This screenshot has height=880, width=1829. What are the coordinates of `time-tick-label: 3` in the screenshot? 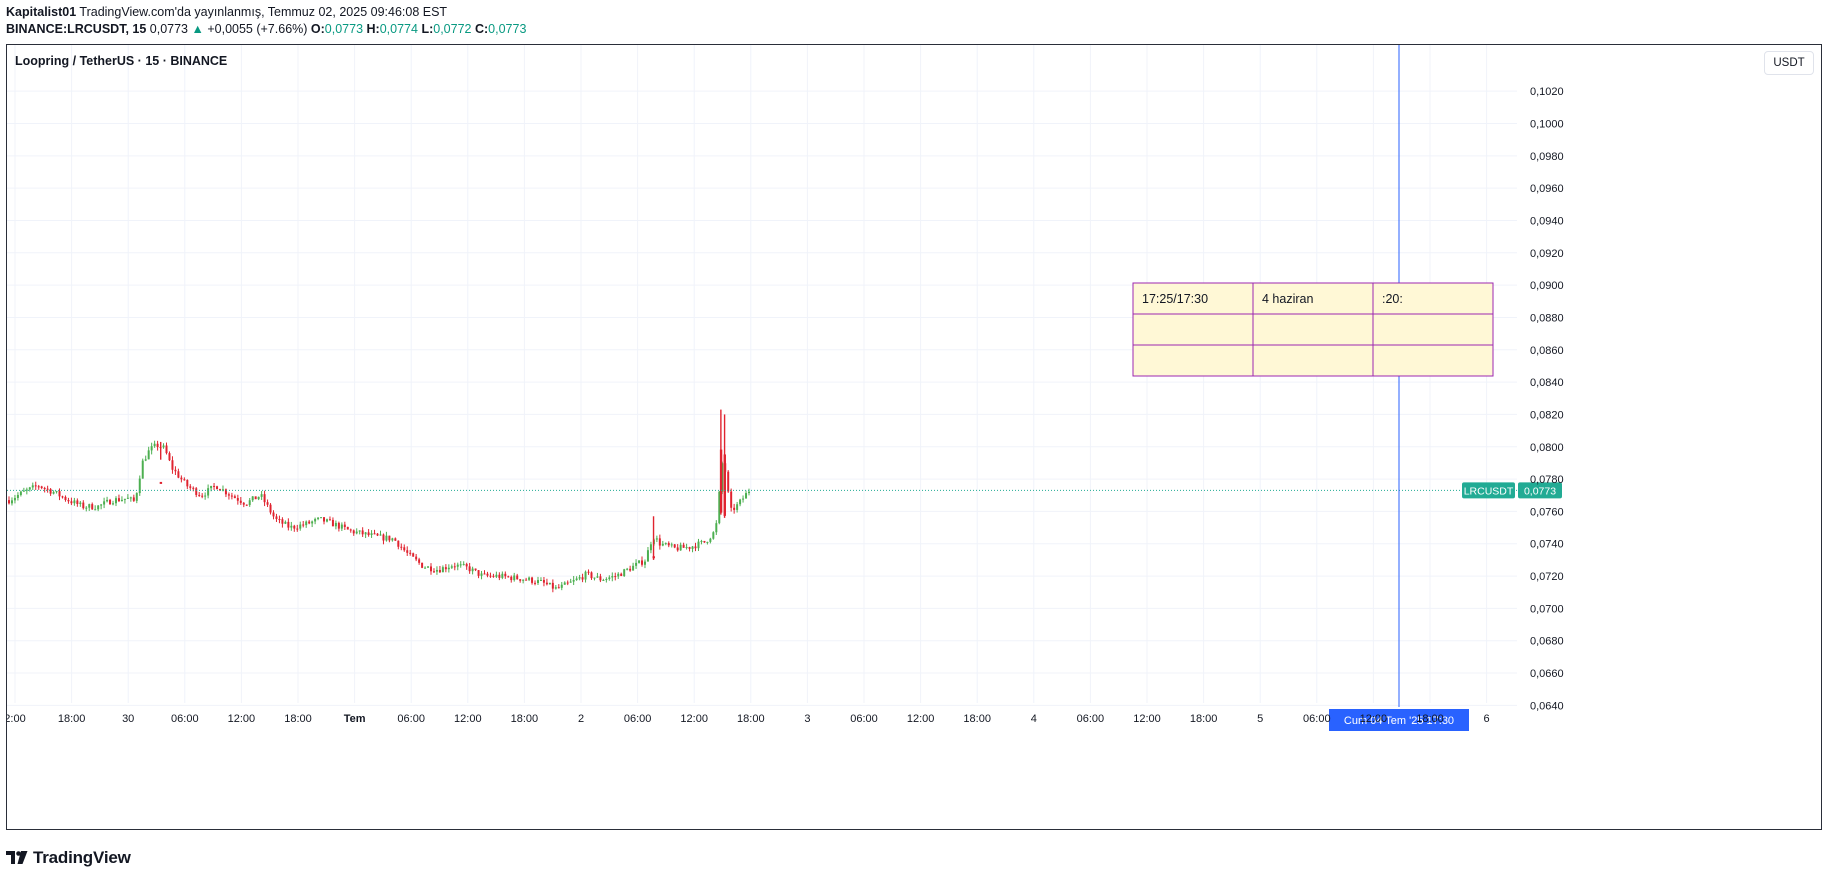 It's located at (807, 719).